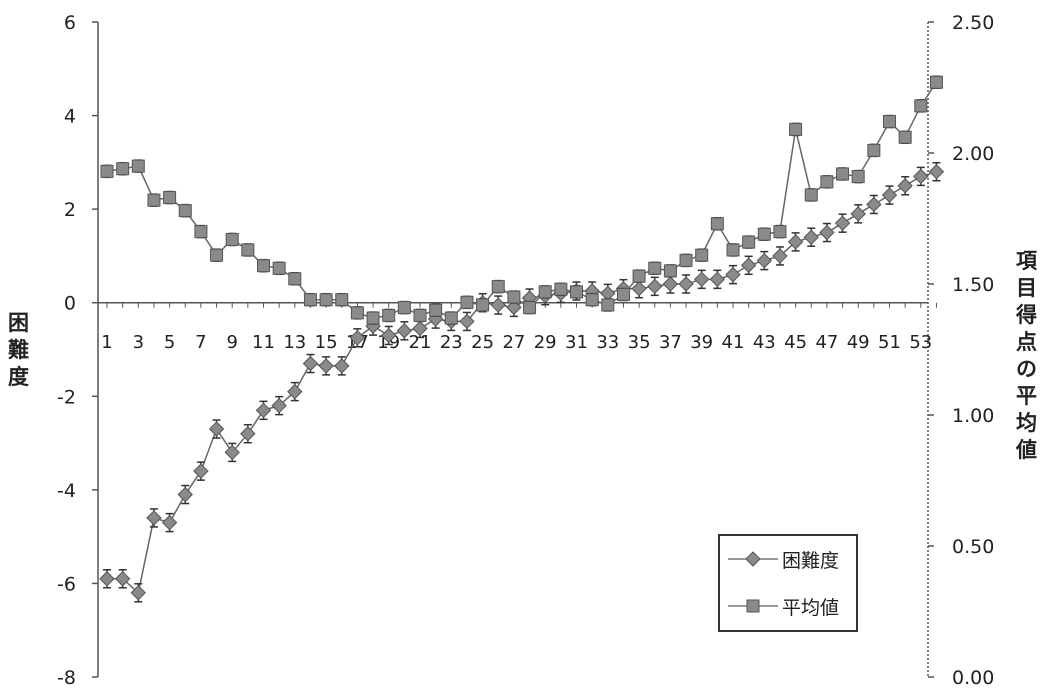  Describe the element at coordinates (451, 342) in the screenshot. I see `x-tick-label: 23` at that location.